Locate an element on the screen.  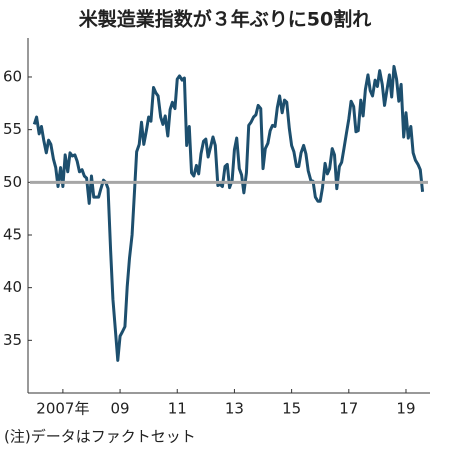
x-tick-label: 09 is located at coordinates (120, 409).